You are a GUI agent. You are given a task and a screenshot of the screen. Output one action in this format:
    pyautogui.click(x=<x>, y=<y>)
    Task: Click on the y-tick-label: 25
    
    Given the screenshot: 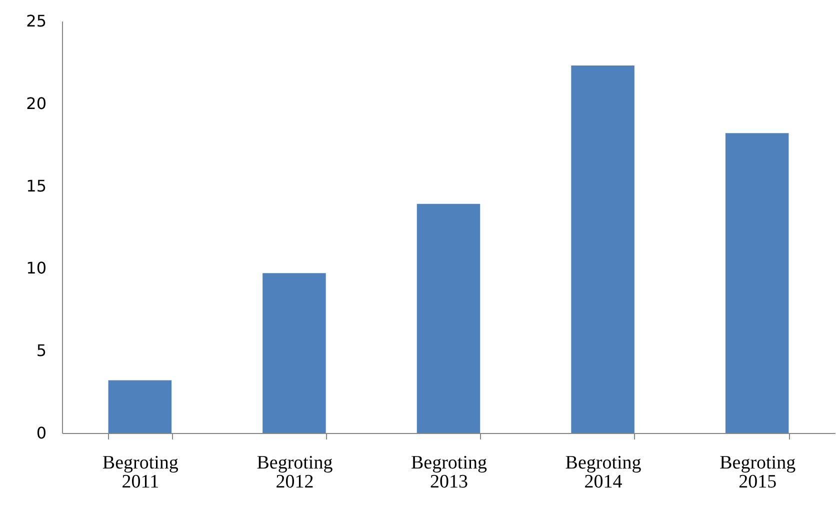 What is the action you would take?
    pyautogui.click(x=36, y=21)
    